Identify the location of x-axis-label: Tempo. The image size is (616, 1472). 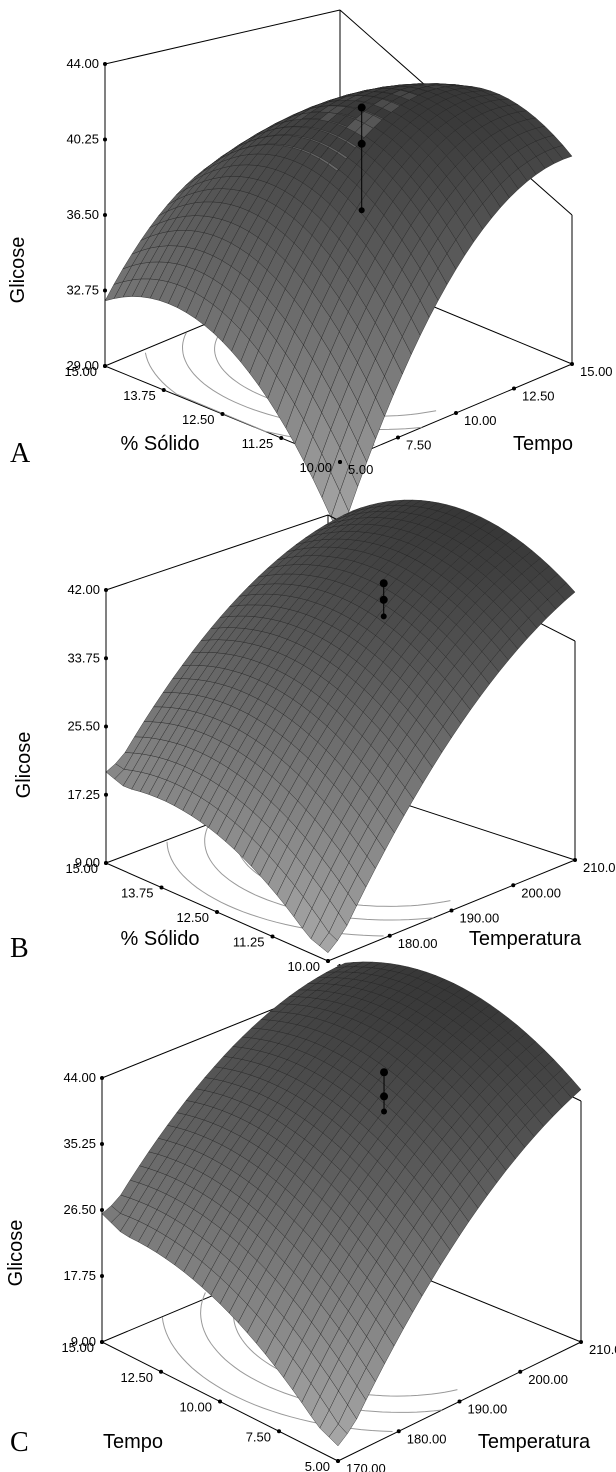
(133, 1442).